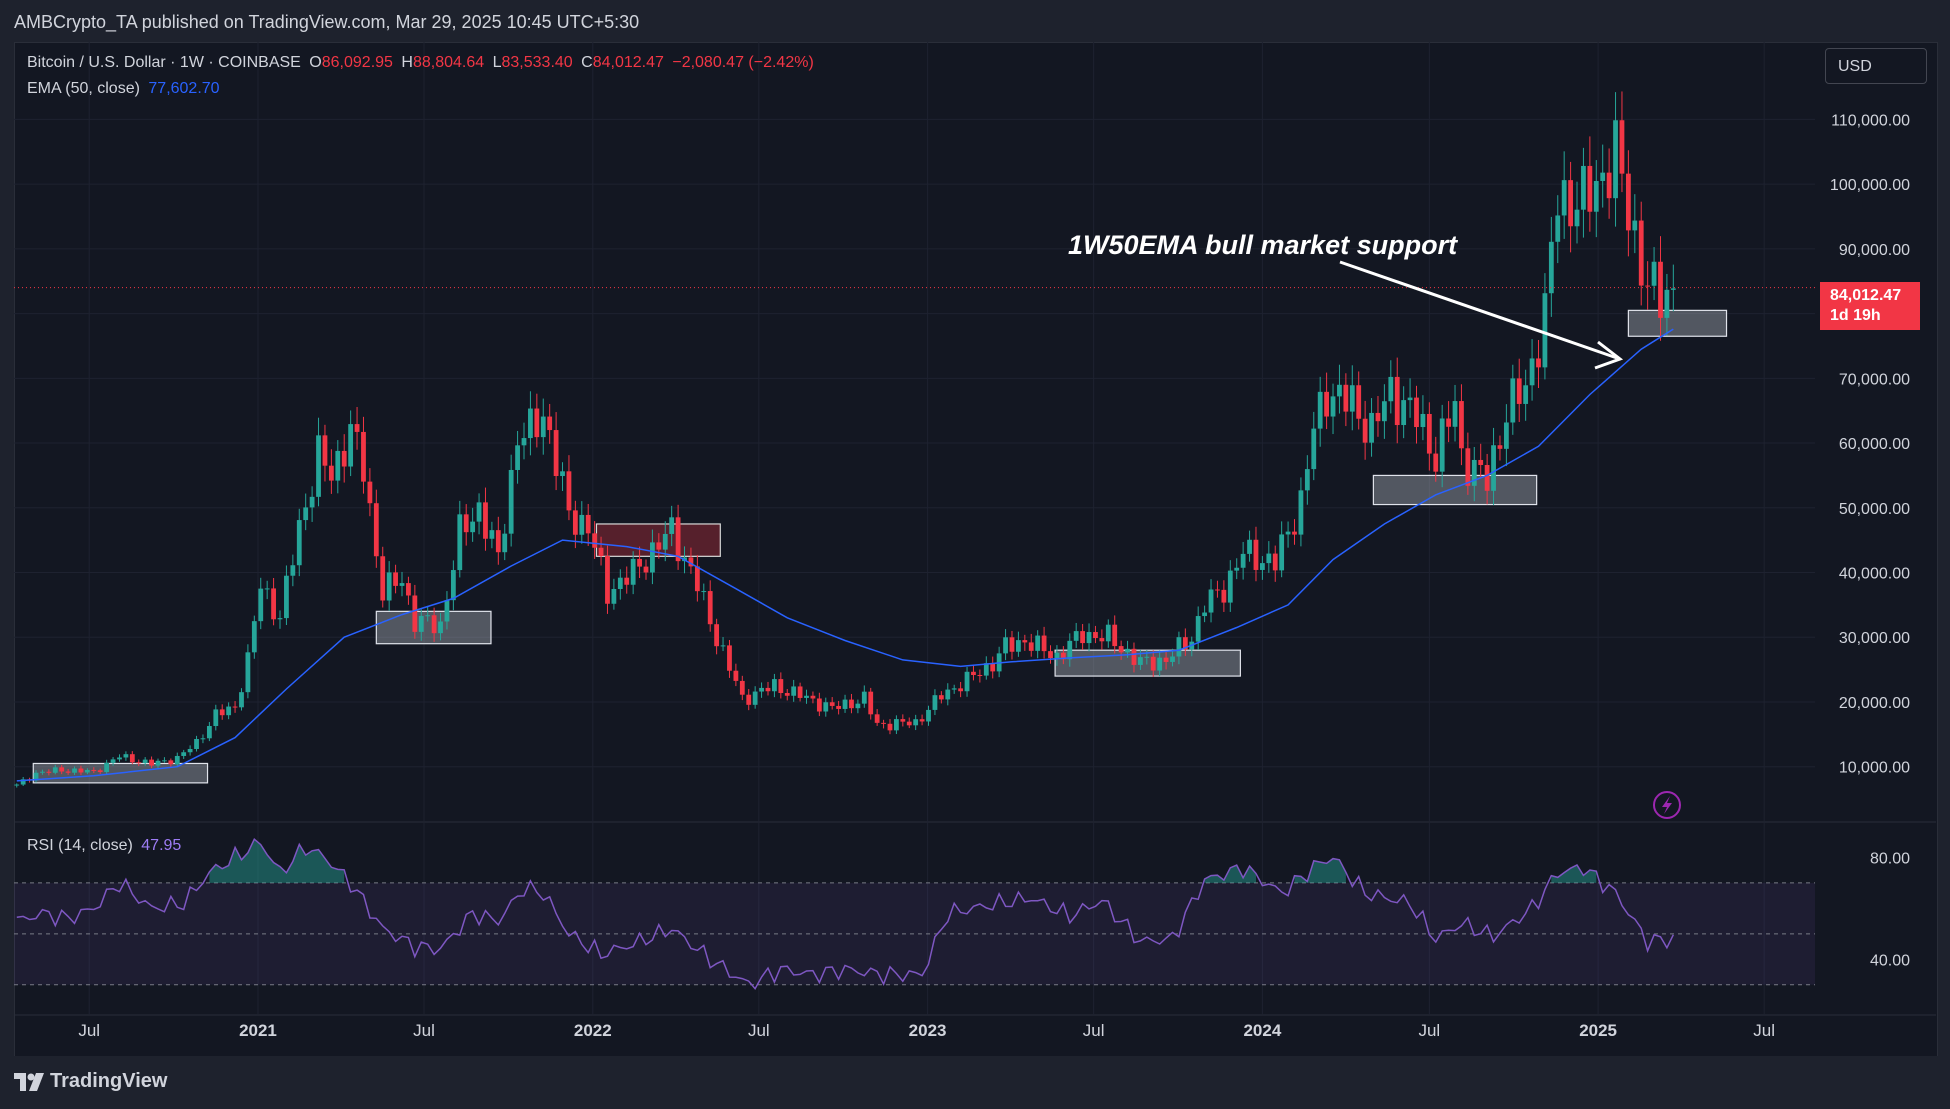 The height and width of the screenshot is (1109, 1950). I want to click on time-axis-label: 2025, so click(1598, 1030).